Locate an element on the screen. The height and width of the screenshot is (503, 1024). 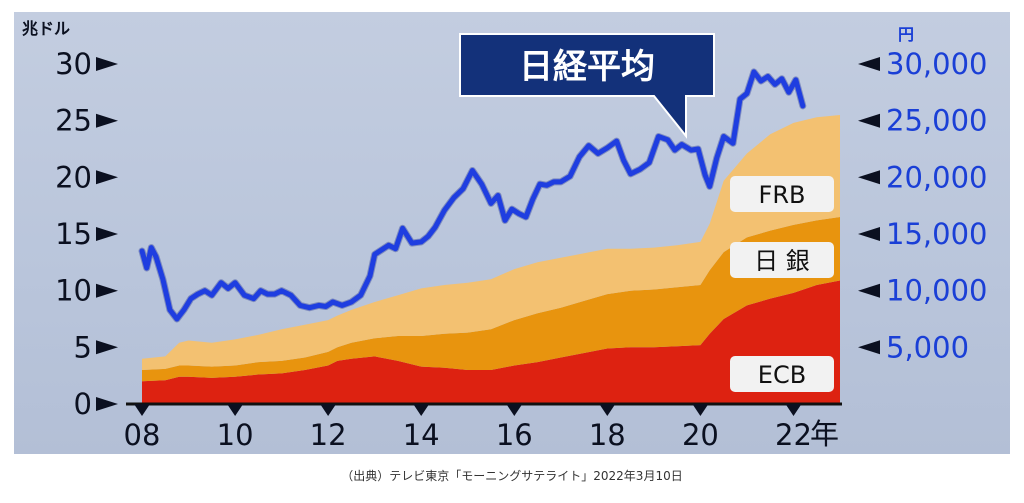
legend-boj: 日 銀 is located at coordinates (782, 260).